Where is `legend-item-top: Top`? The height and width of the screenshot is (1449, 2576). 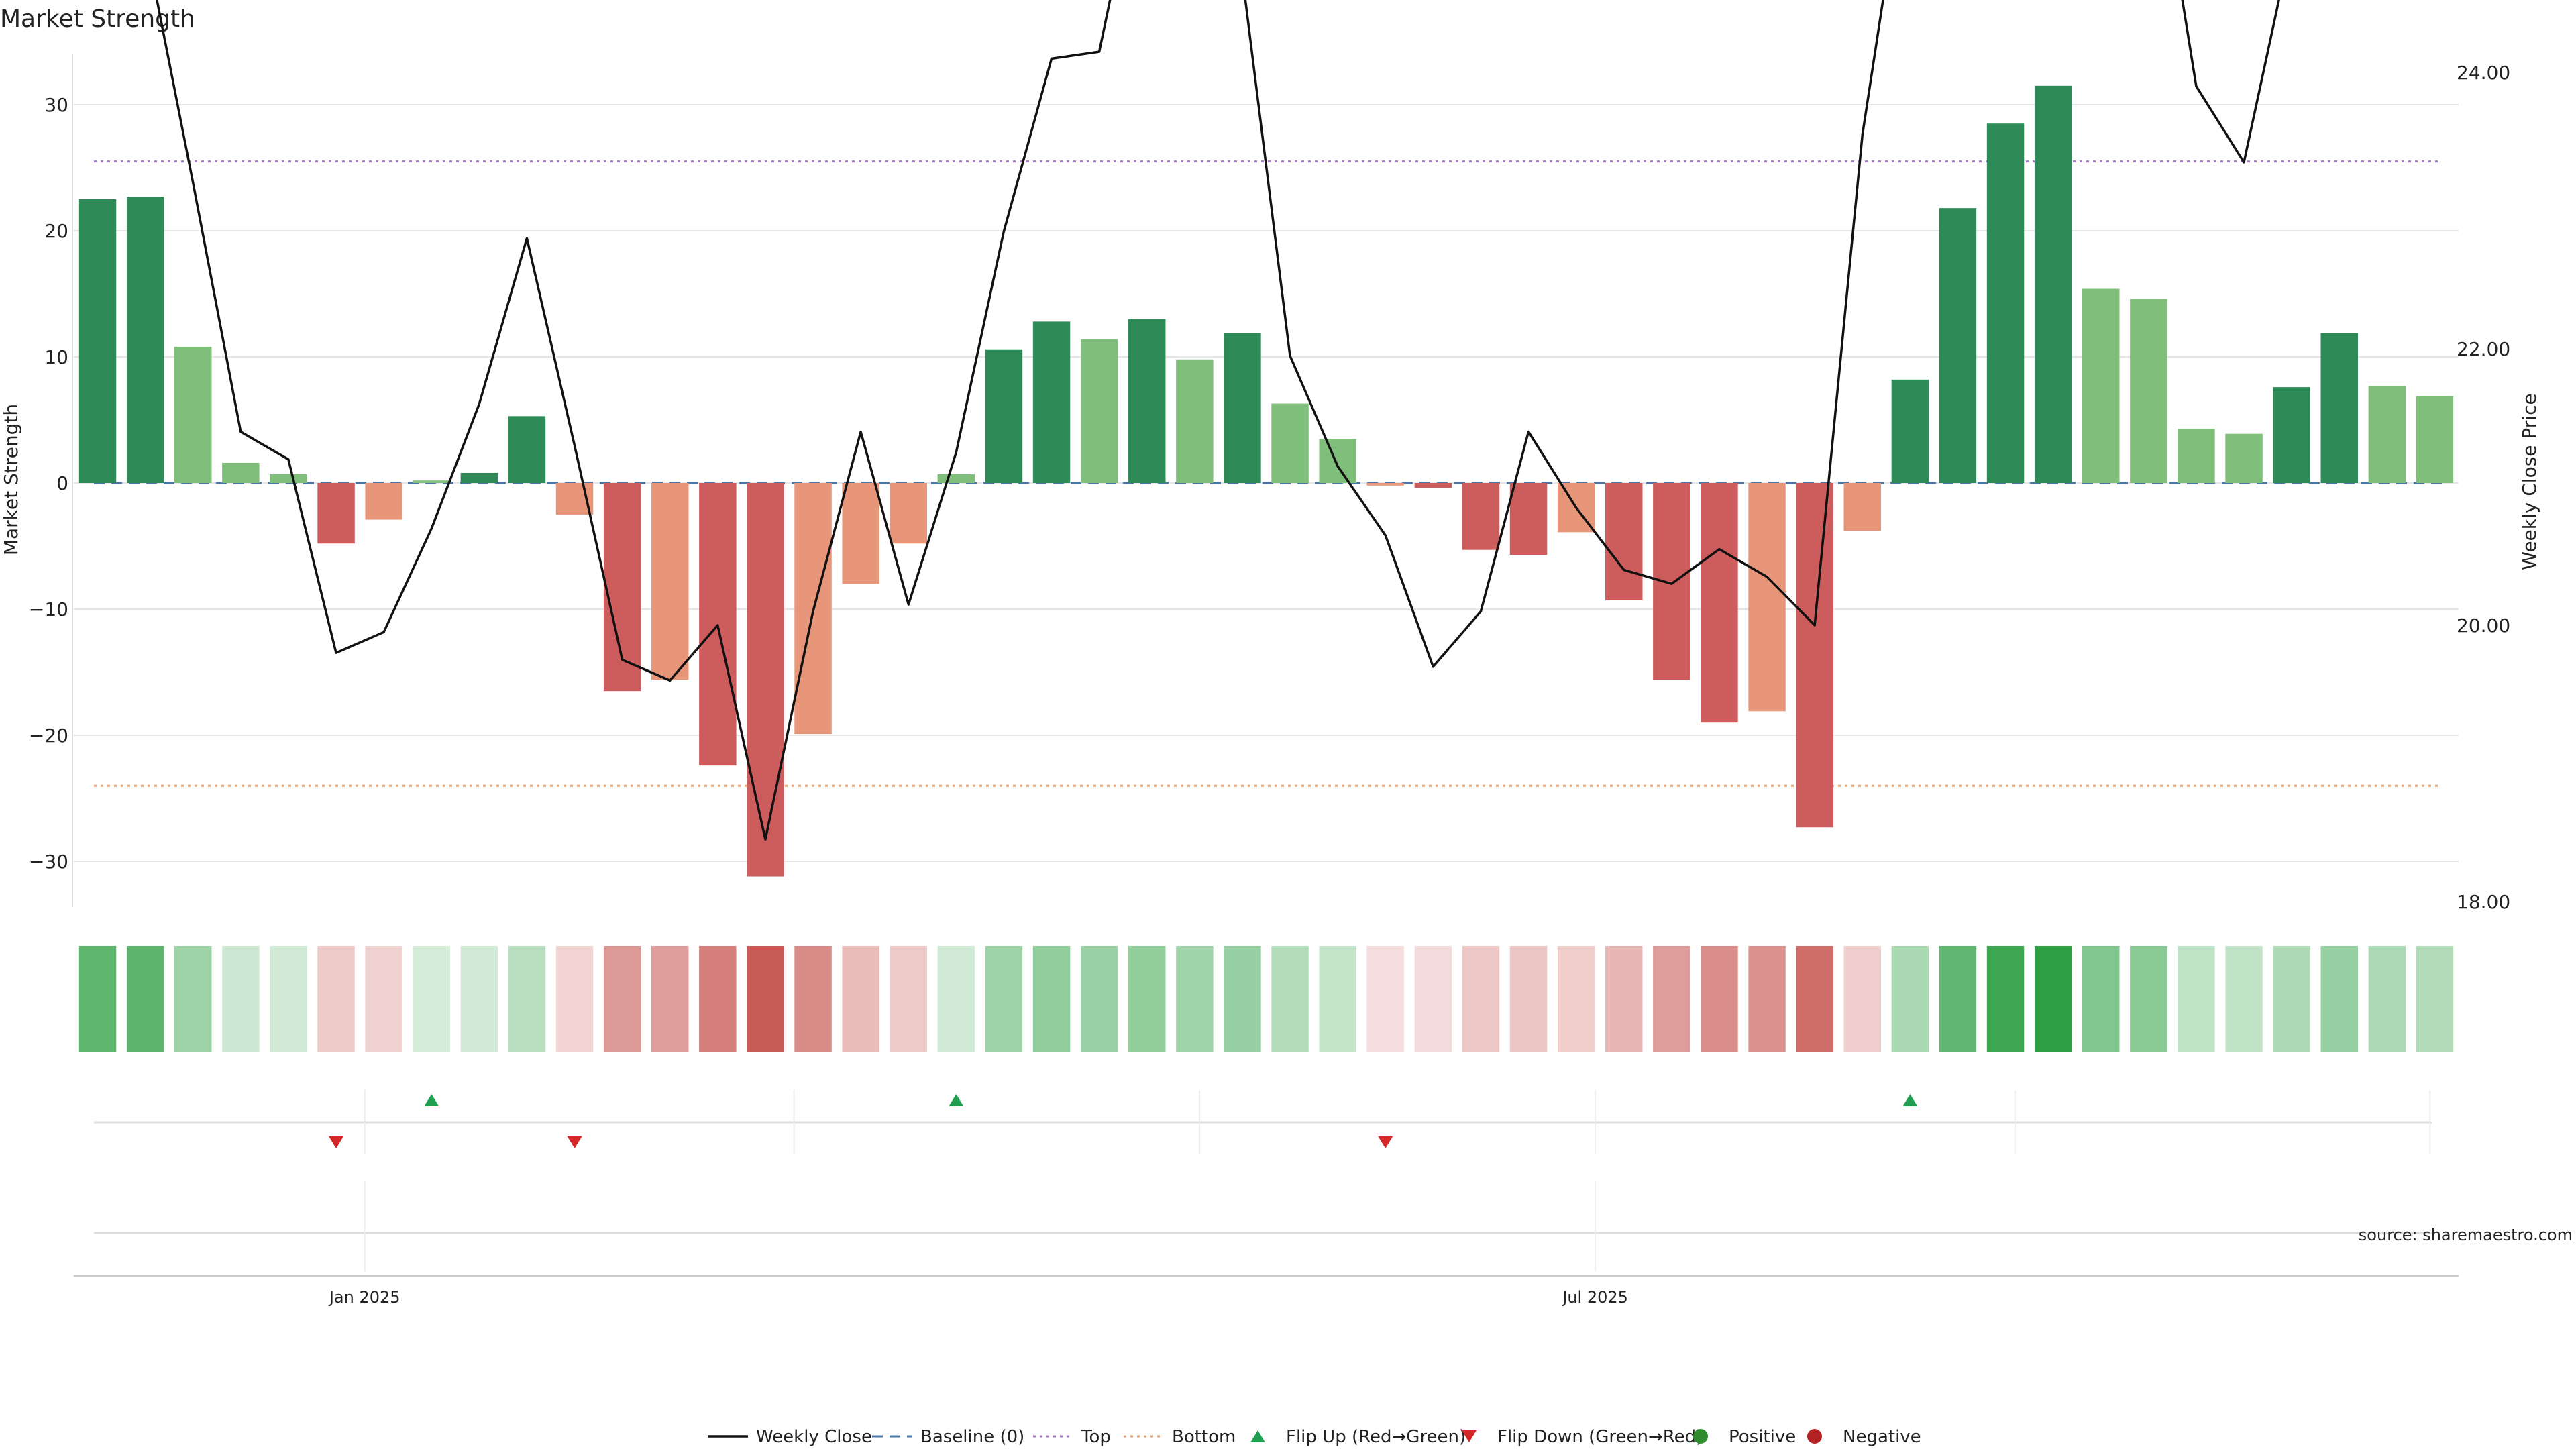 legend-item-top: Top is located at coordinates (1072, 1437).